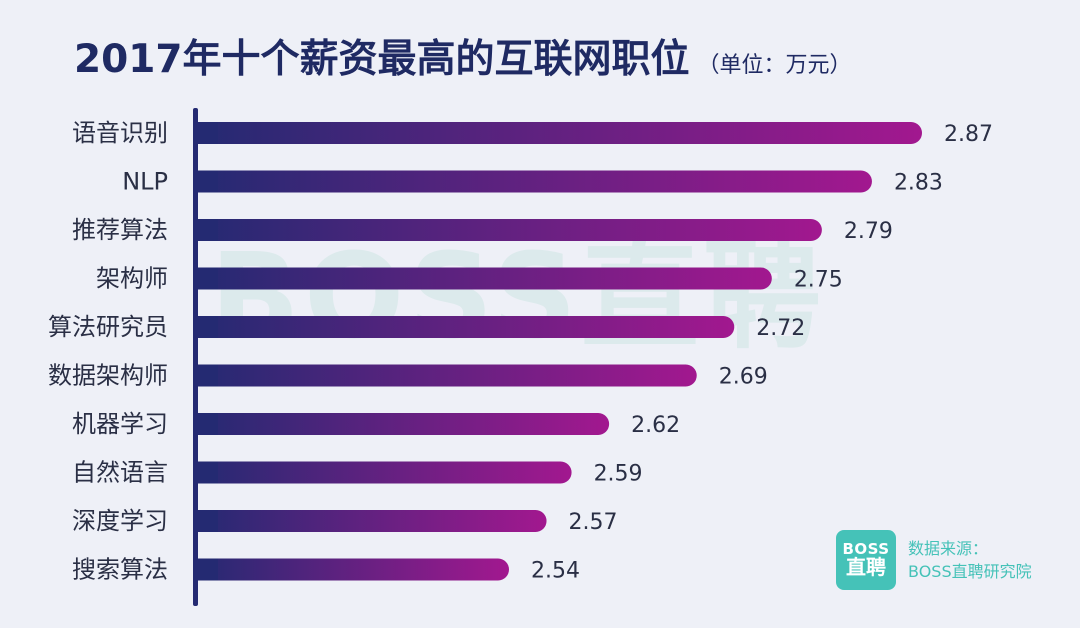  Describe the element at coordinates (818, 280) in the screenshot. I see `value-label: 2.75` at that location.